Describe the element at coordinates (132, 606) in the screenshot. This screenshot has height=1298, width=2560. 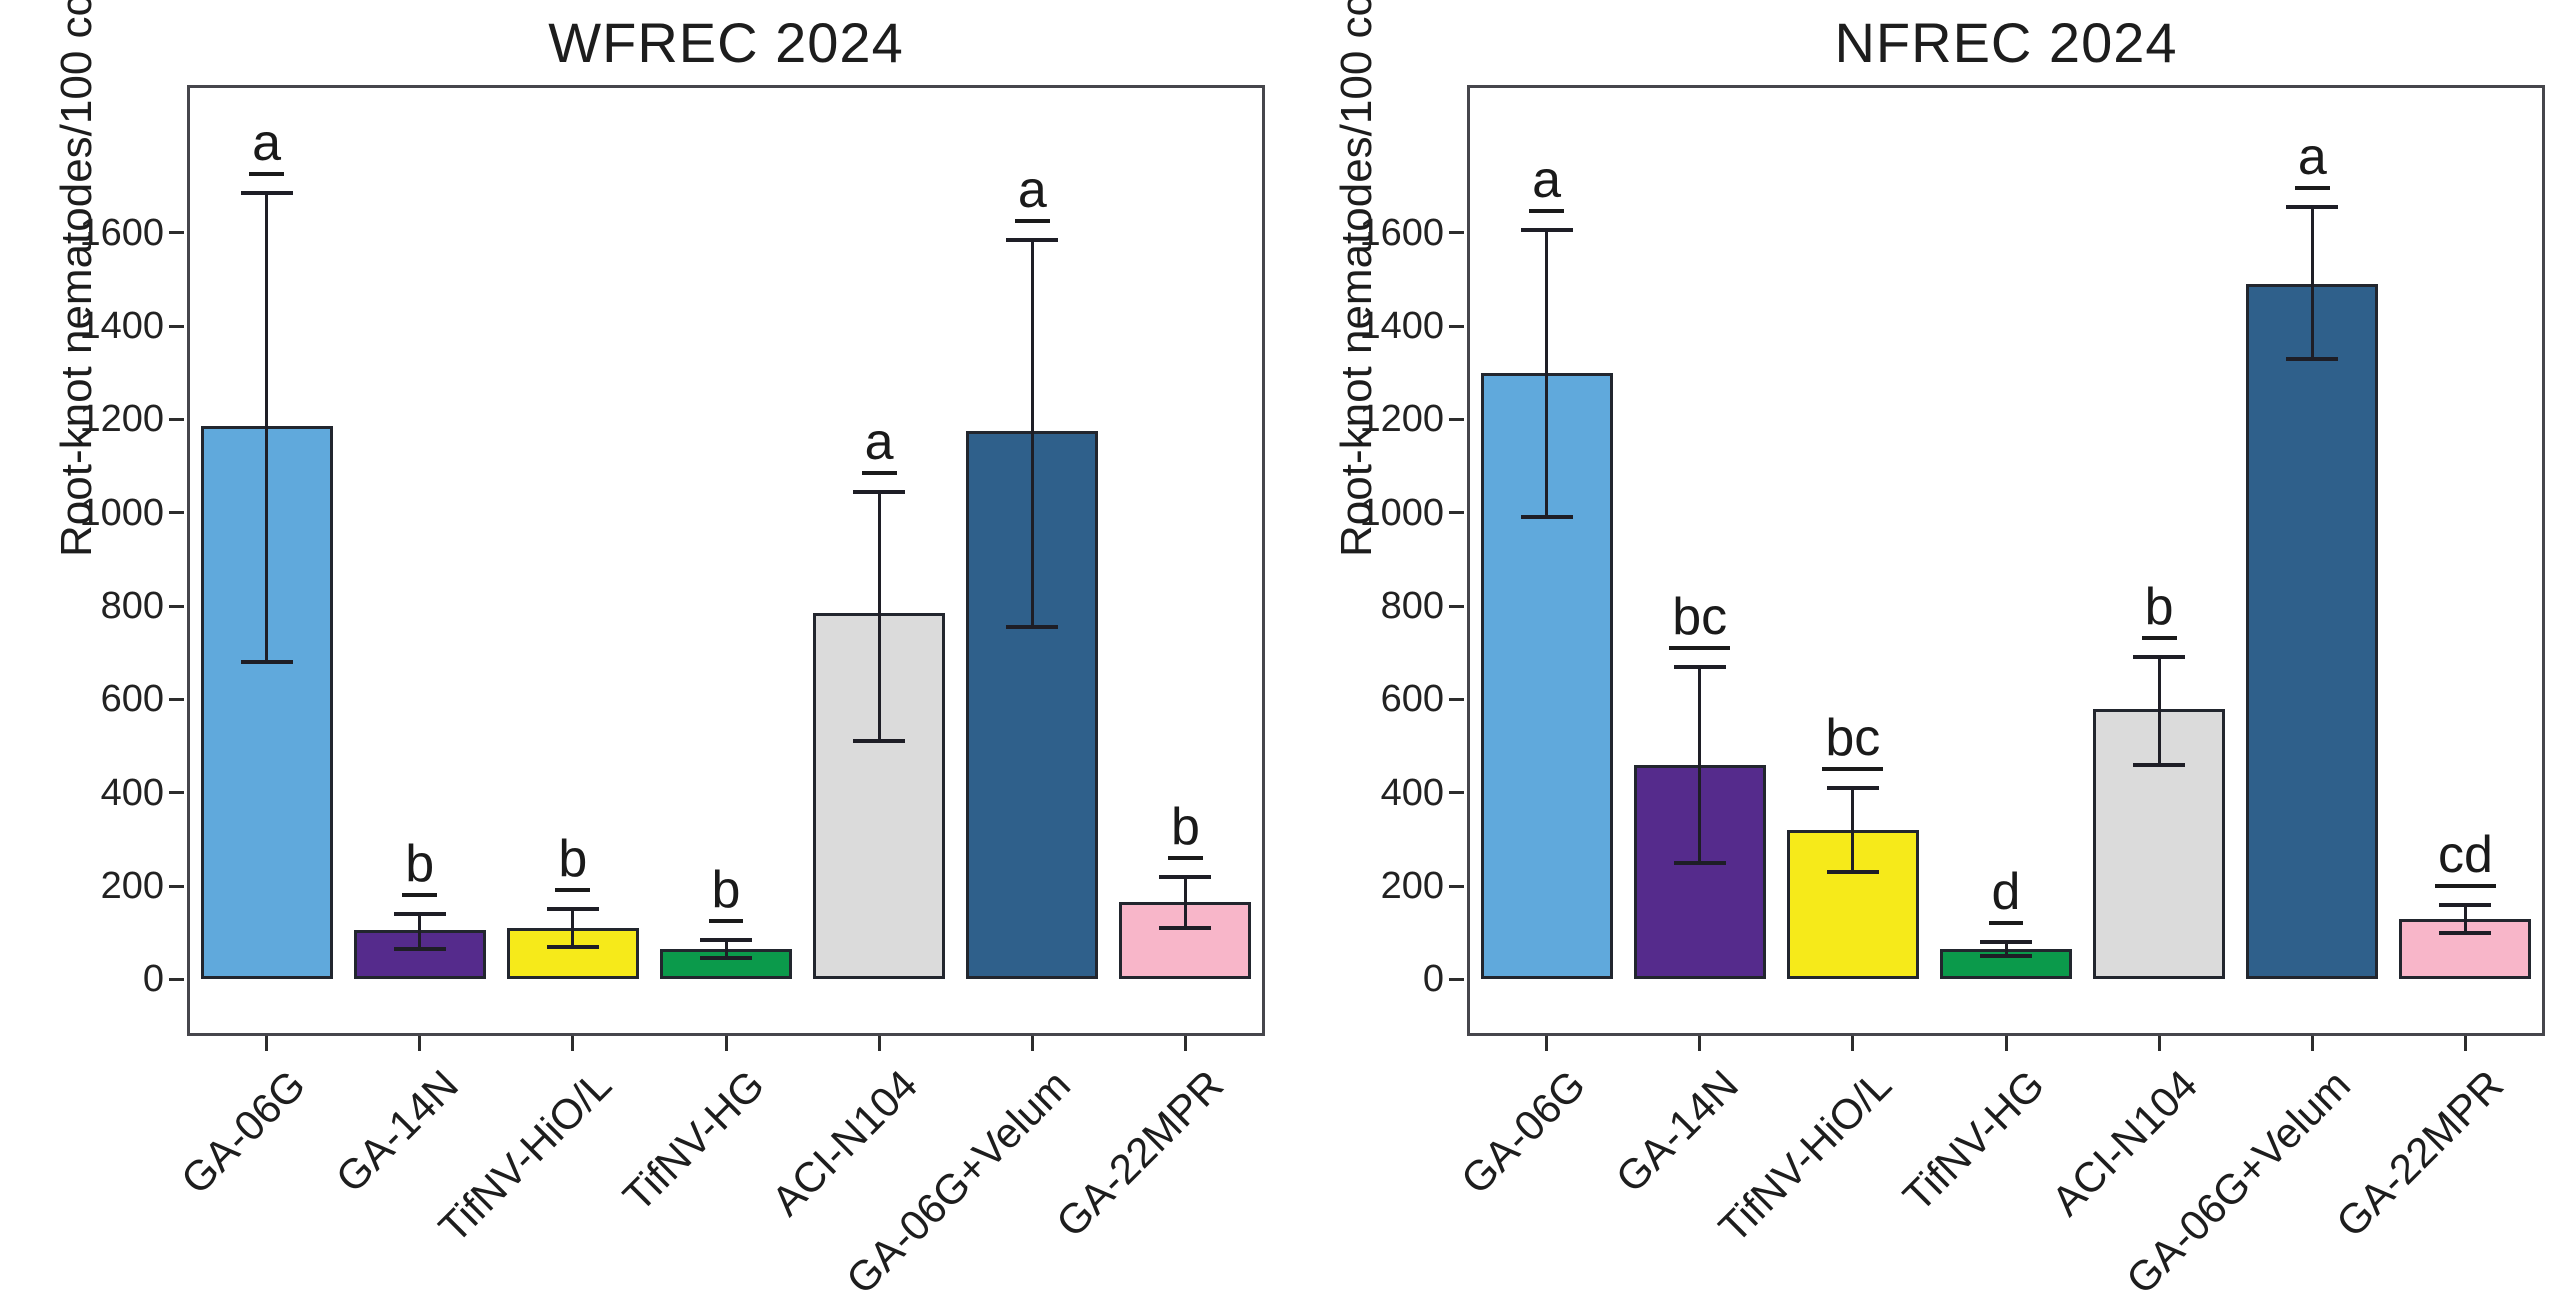
I see `y-tick-label: 800` at that location.